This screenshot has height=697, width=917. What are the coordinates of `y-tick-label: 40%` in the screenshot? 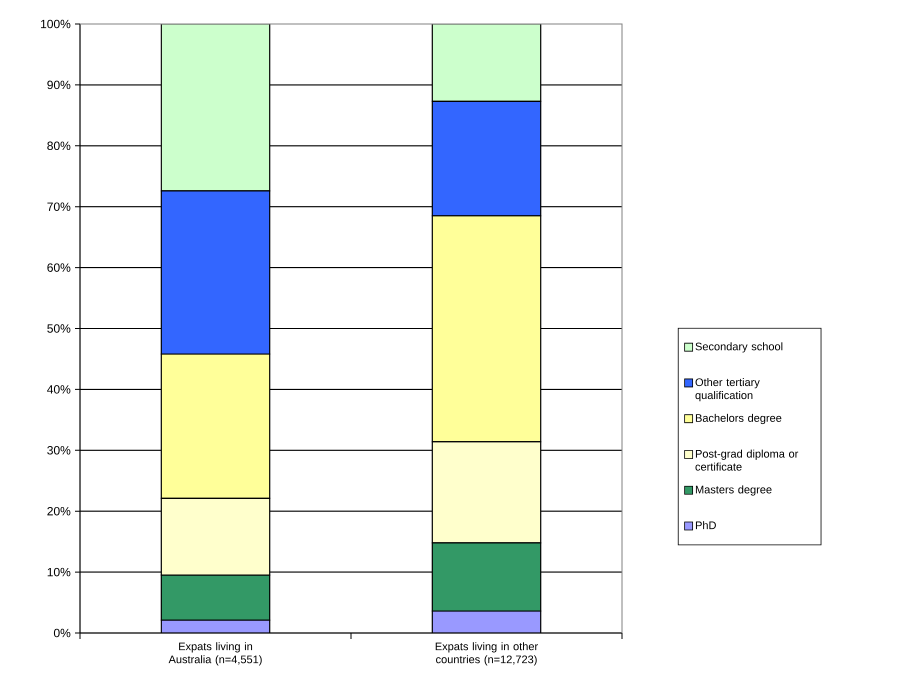 It's located at (58, 389).